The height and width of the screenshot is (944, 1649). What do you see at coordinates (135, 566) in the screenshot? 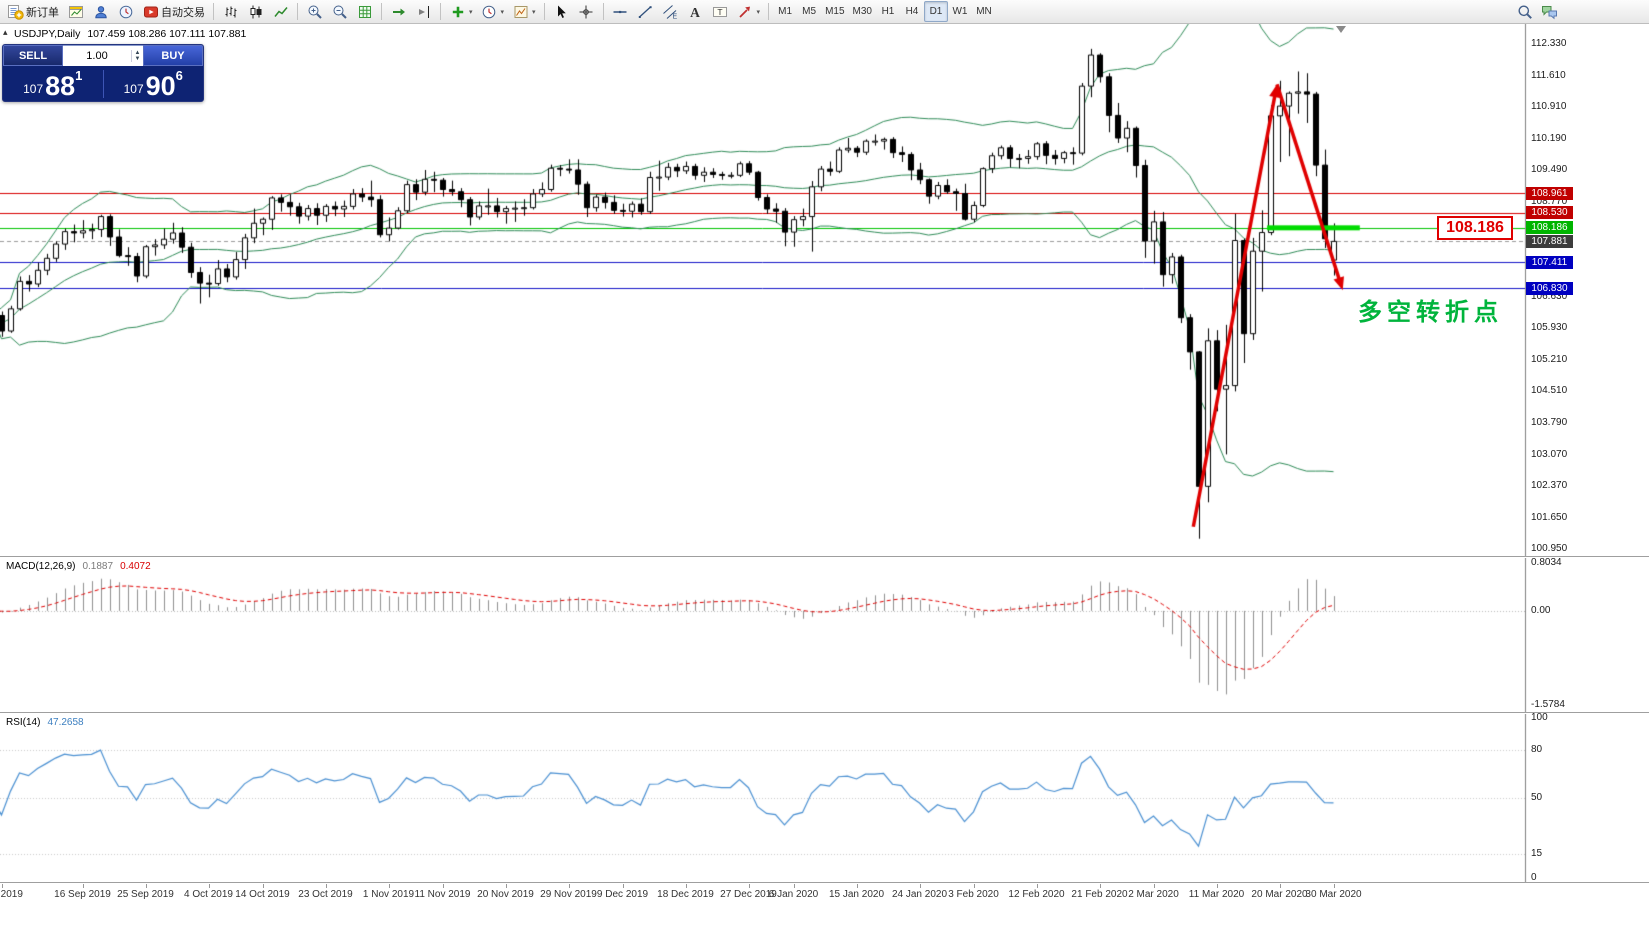
I see `macd-signal-value: 0.4072` at bounding box center [135, 566].